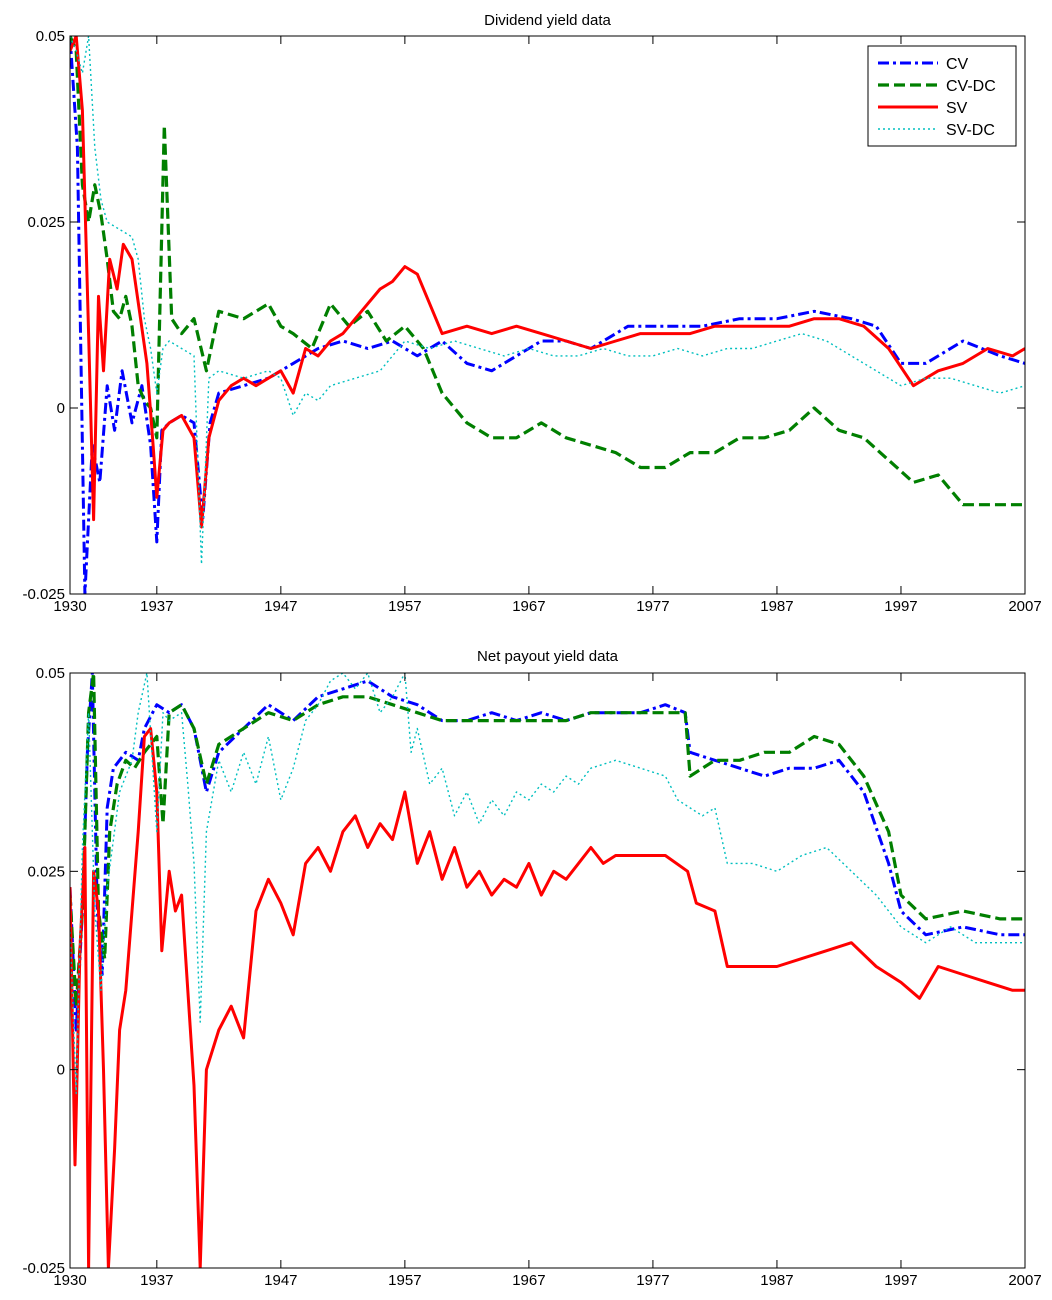  I want to click on chart-0-legend-label-0: CV, so click(957, 64).